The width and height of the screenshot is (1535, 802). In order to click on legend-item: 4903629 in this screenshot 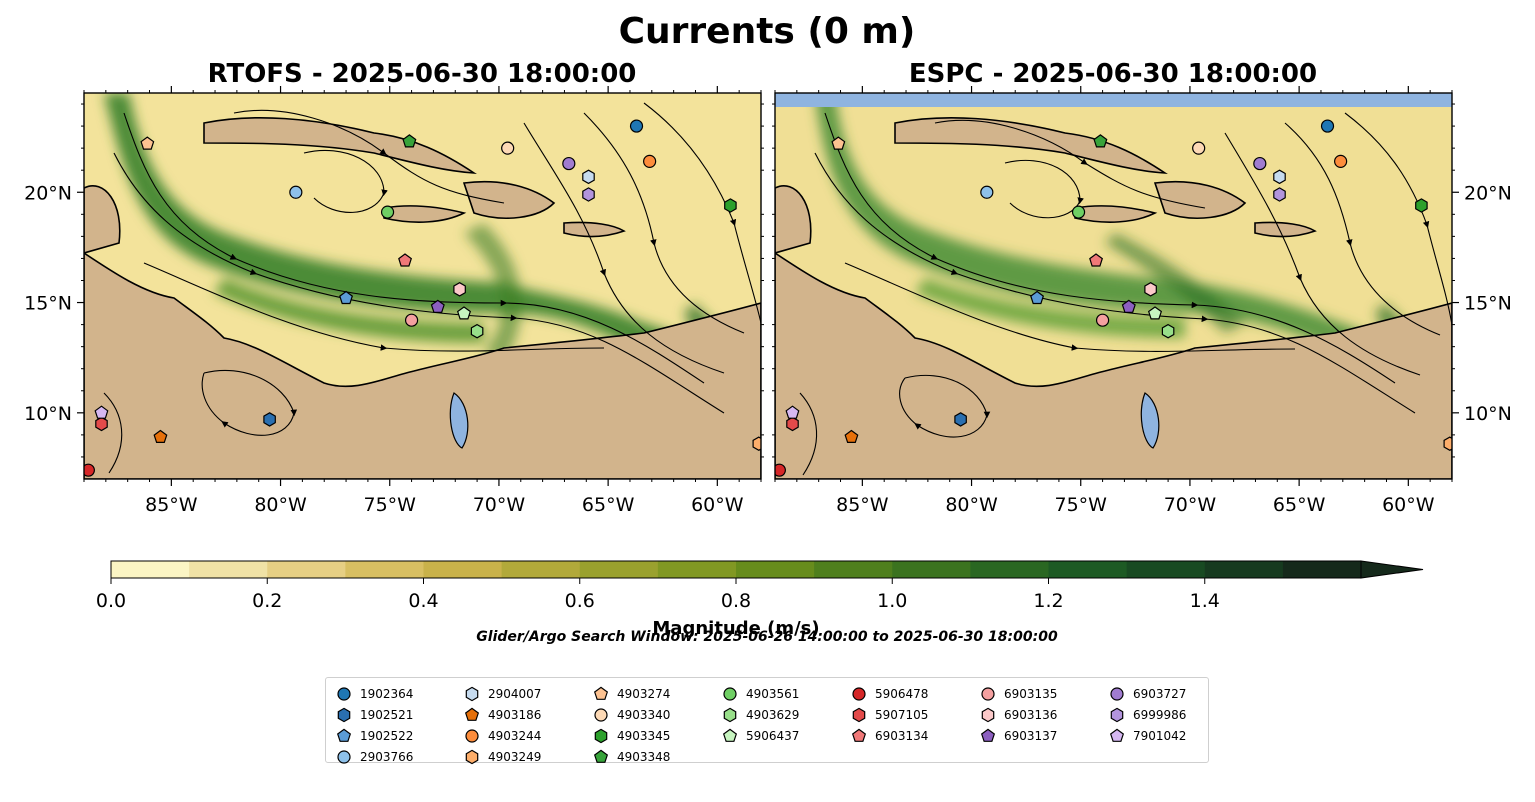, I will do `click(760, 714)`.